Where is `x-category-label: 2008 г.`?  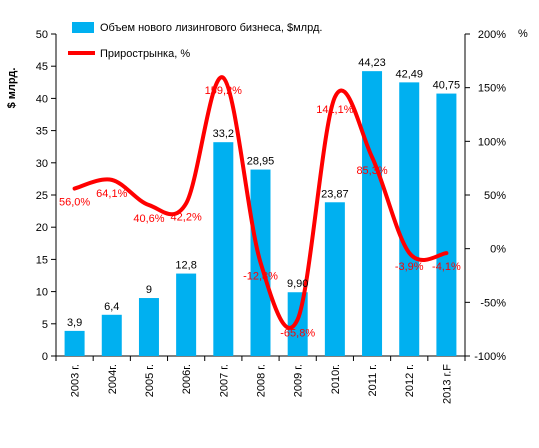 x-category-label: 2008 г. is located at coordinates (262, 380).